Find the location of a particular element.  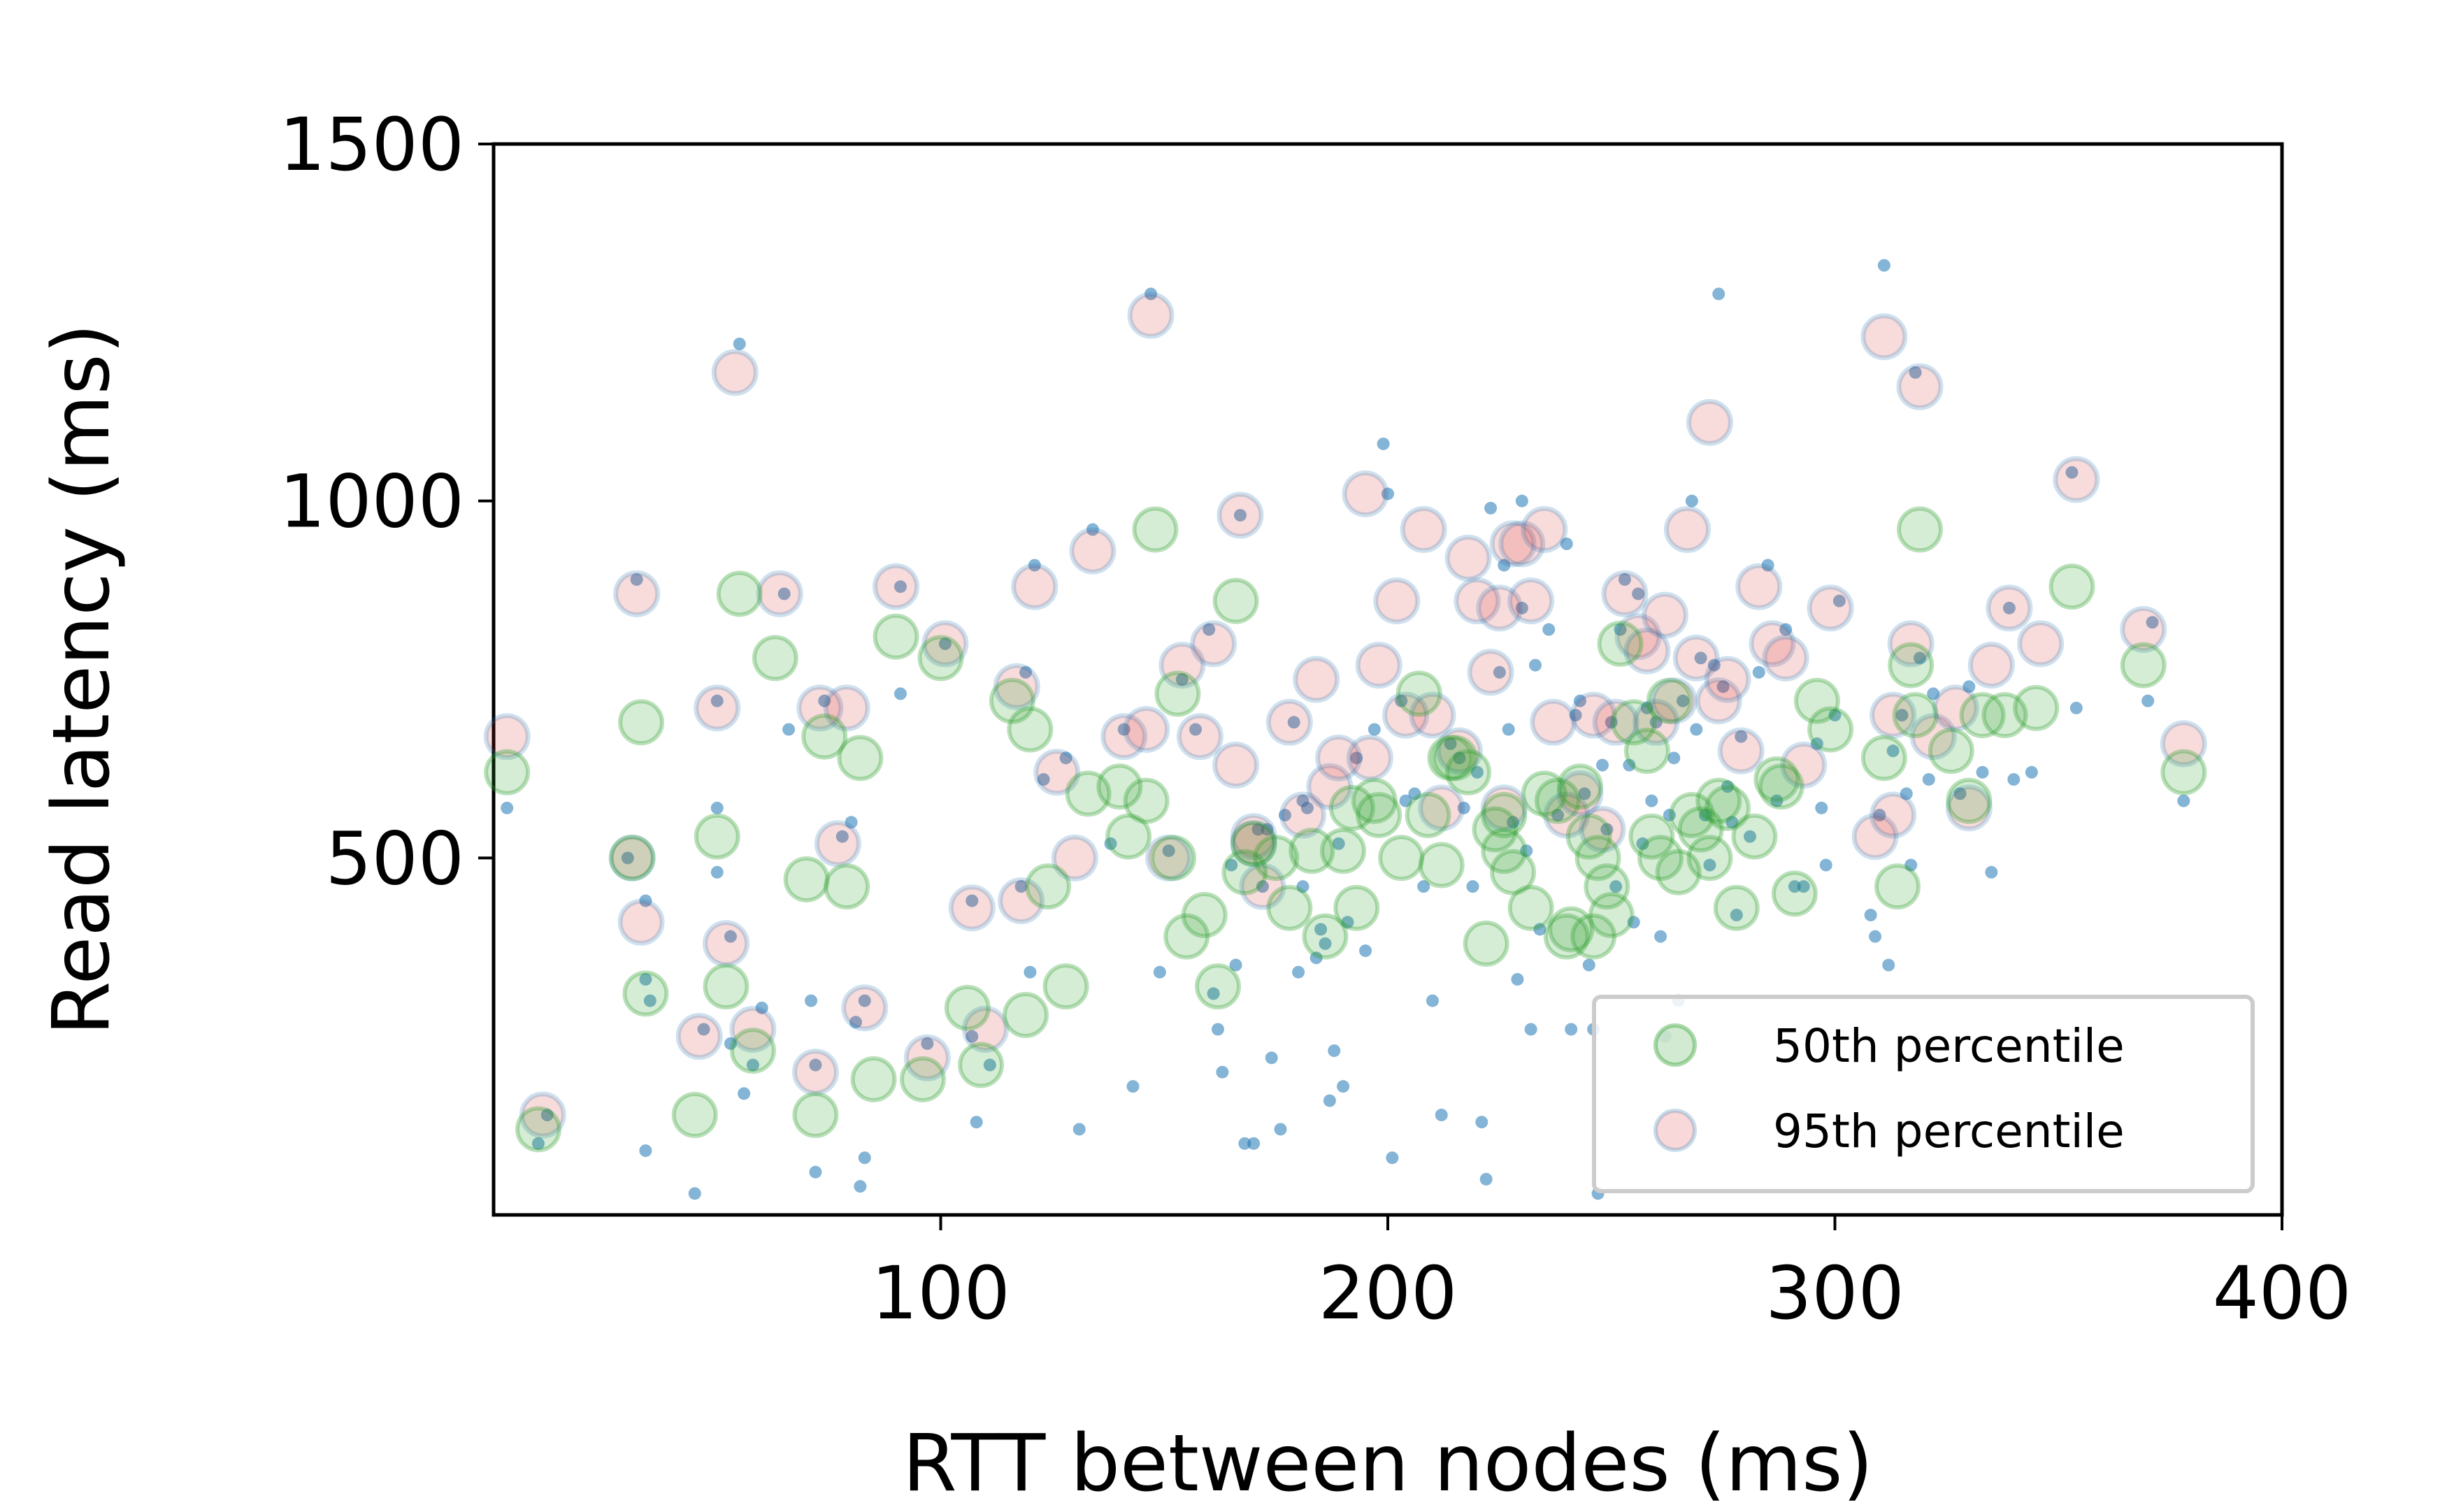

y-tick-label: 1500 is located at coordinates (371, 144).